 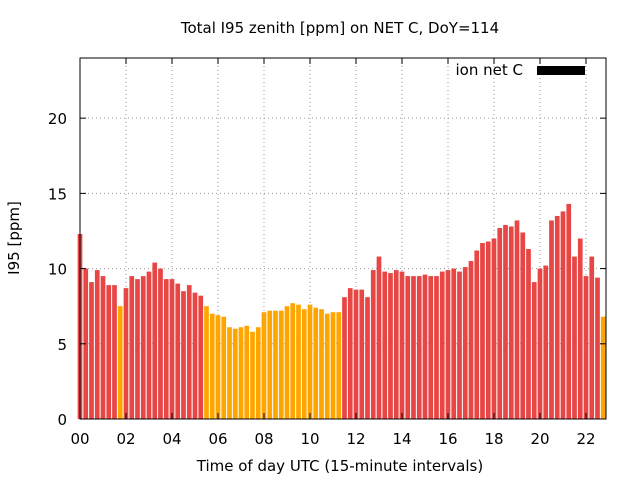 I want to click on x-tick-label: 22, so click(x=585, y=439).